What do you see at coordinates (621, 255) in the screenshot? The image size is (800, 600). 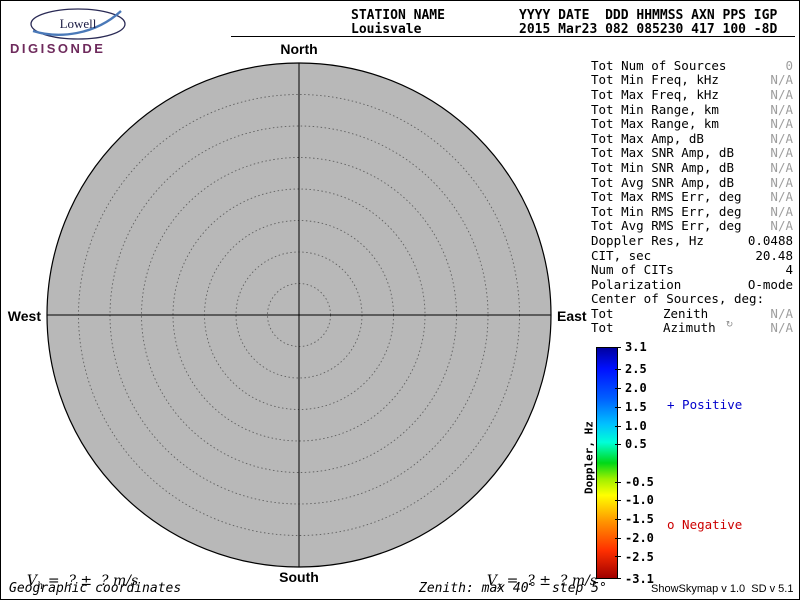 I see `stat-label: CIT, sec` at bounding box center [621, 255].